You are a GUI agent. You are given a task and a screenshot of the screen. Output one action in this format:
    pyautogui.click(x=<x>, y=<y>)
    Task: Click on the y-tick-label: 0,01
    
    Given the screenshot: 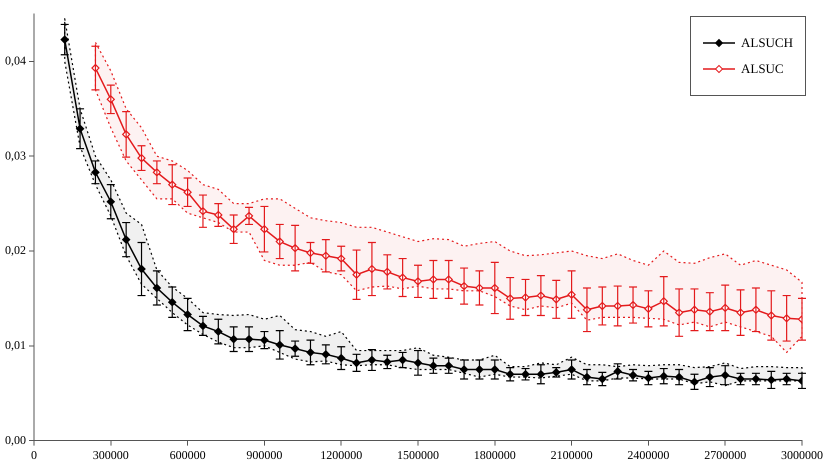 What is the action you would take?
    pyautogui.click(x=15, y=345)
    